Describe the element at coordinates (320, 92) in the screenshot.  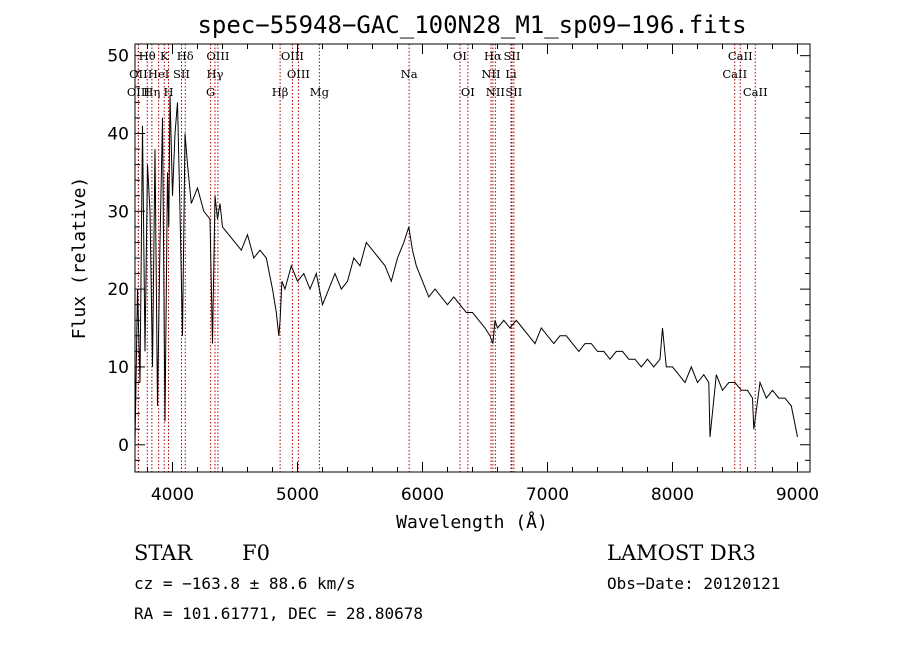
I see `line-label-23: Mg` at that location.